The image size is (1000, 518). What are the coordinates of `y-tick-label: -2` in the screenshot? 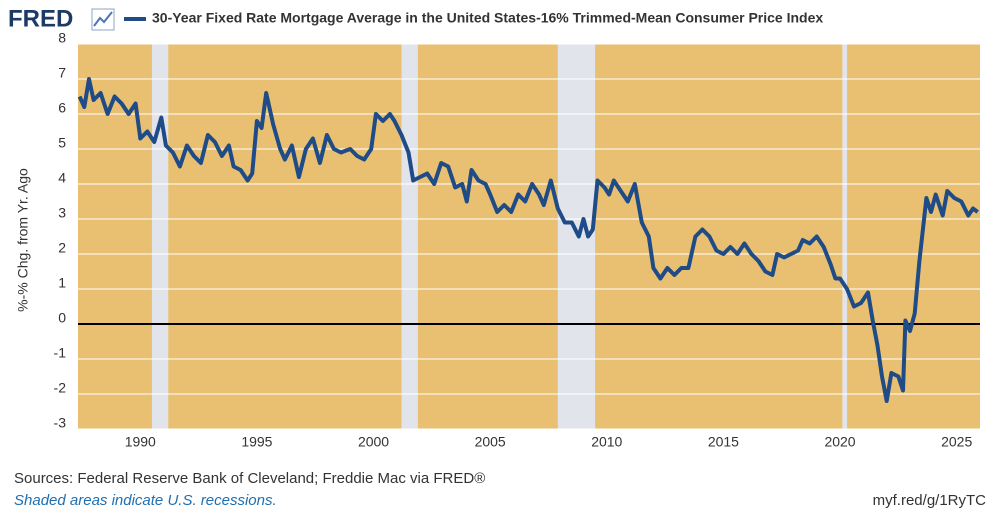 It's located at (60, 388).